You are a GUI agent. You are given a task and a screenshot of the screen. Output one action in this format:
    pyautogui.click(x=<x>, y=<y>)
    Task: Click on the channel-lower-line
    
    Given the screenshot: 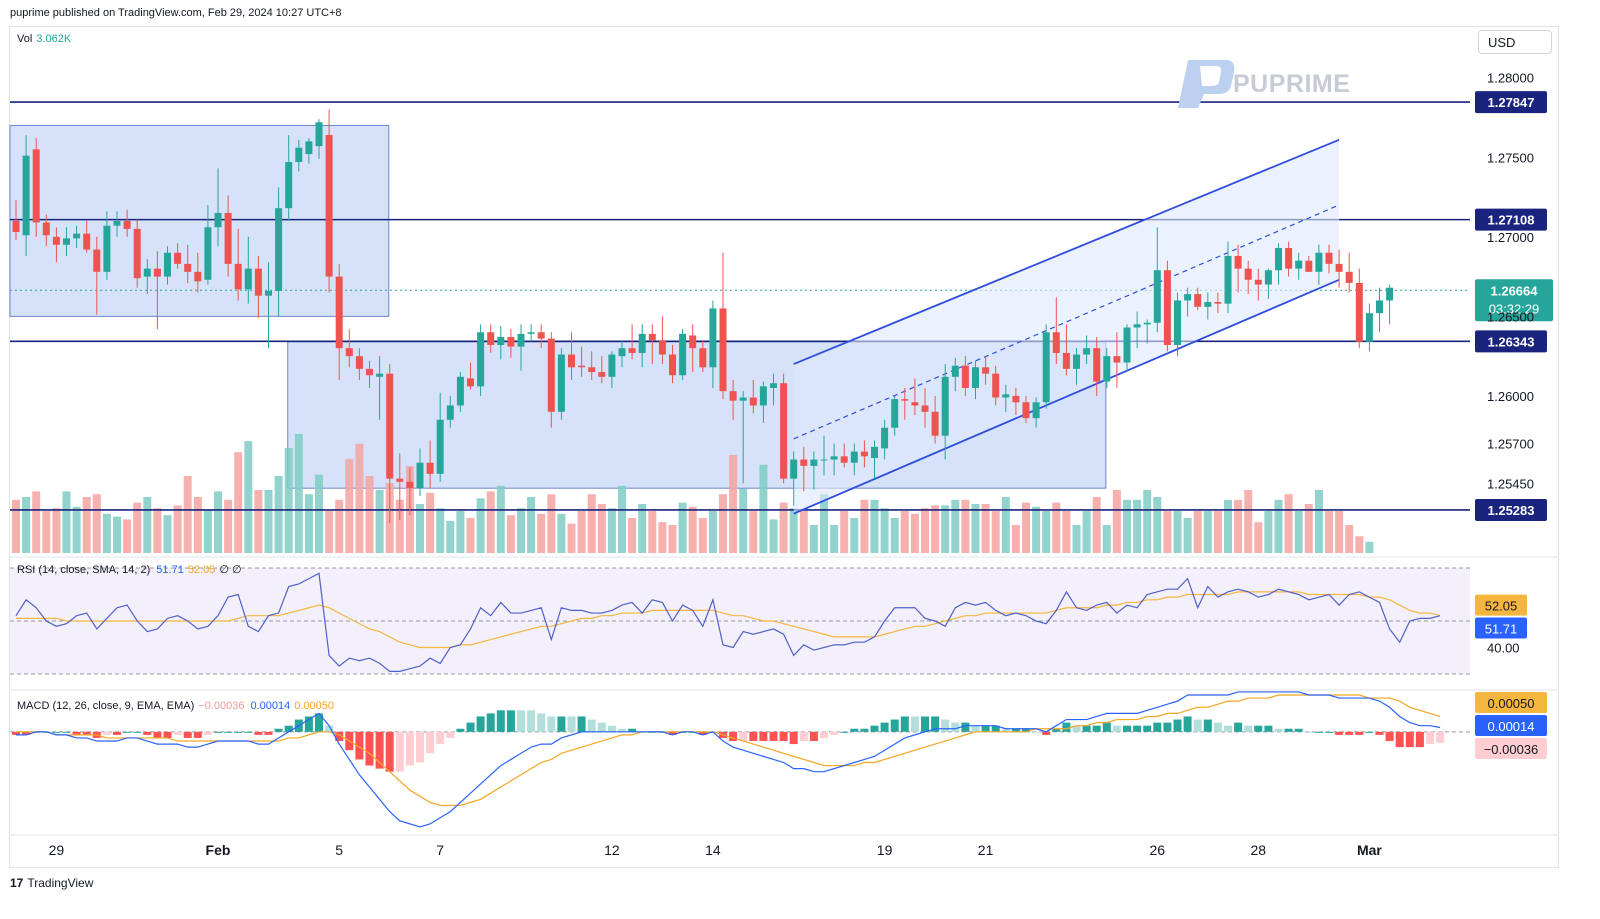 What is the action you would take?
    pyautogui.click(x=1066, y=396)
    